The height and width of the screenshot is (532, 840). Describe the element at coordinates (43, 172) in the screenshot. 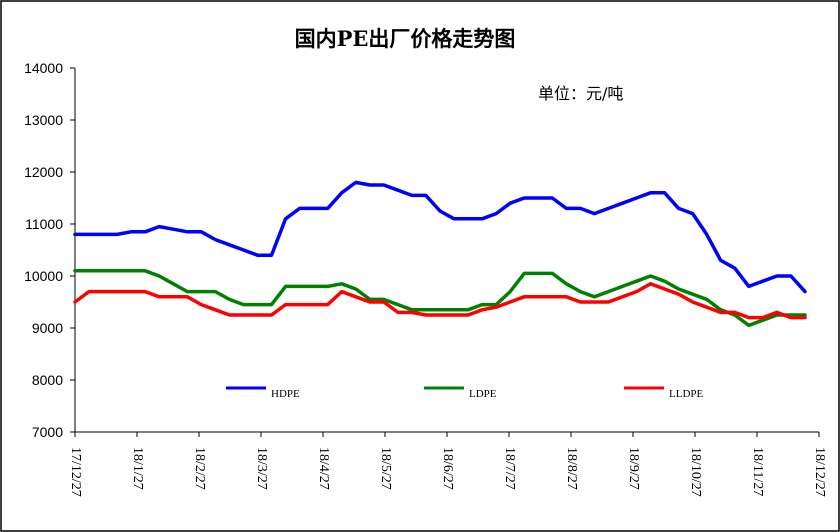

I see `y-tick-label: 12000` at that location.